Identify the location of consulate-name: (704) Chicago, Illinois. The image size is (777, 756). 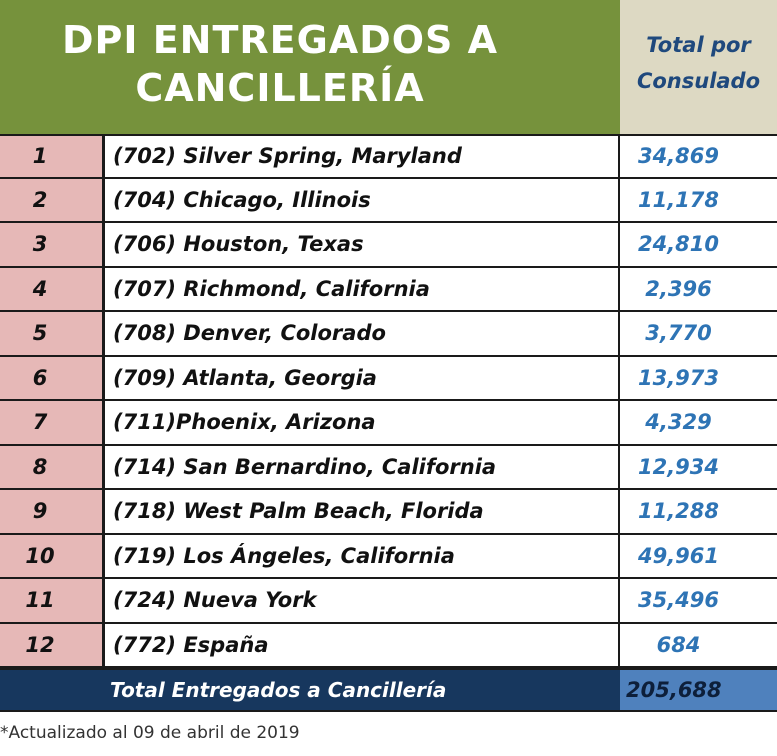
(361, 199).